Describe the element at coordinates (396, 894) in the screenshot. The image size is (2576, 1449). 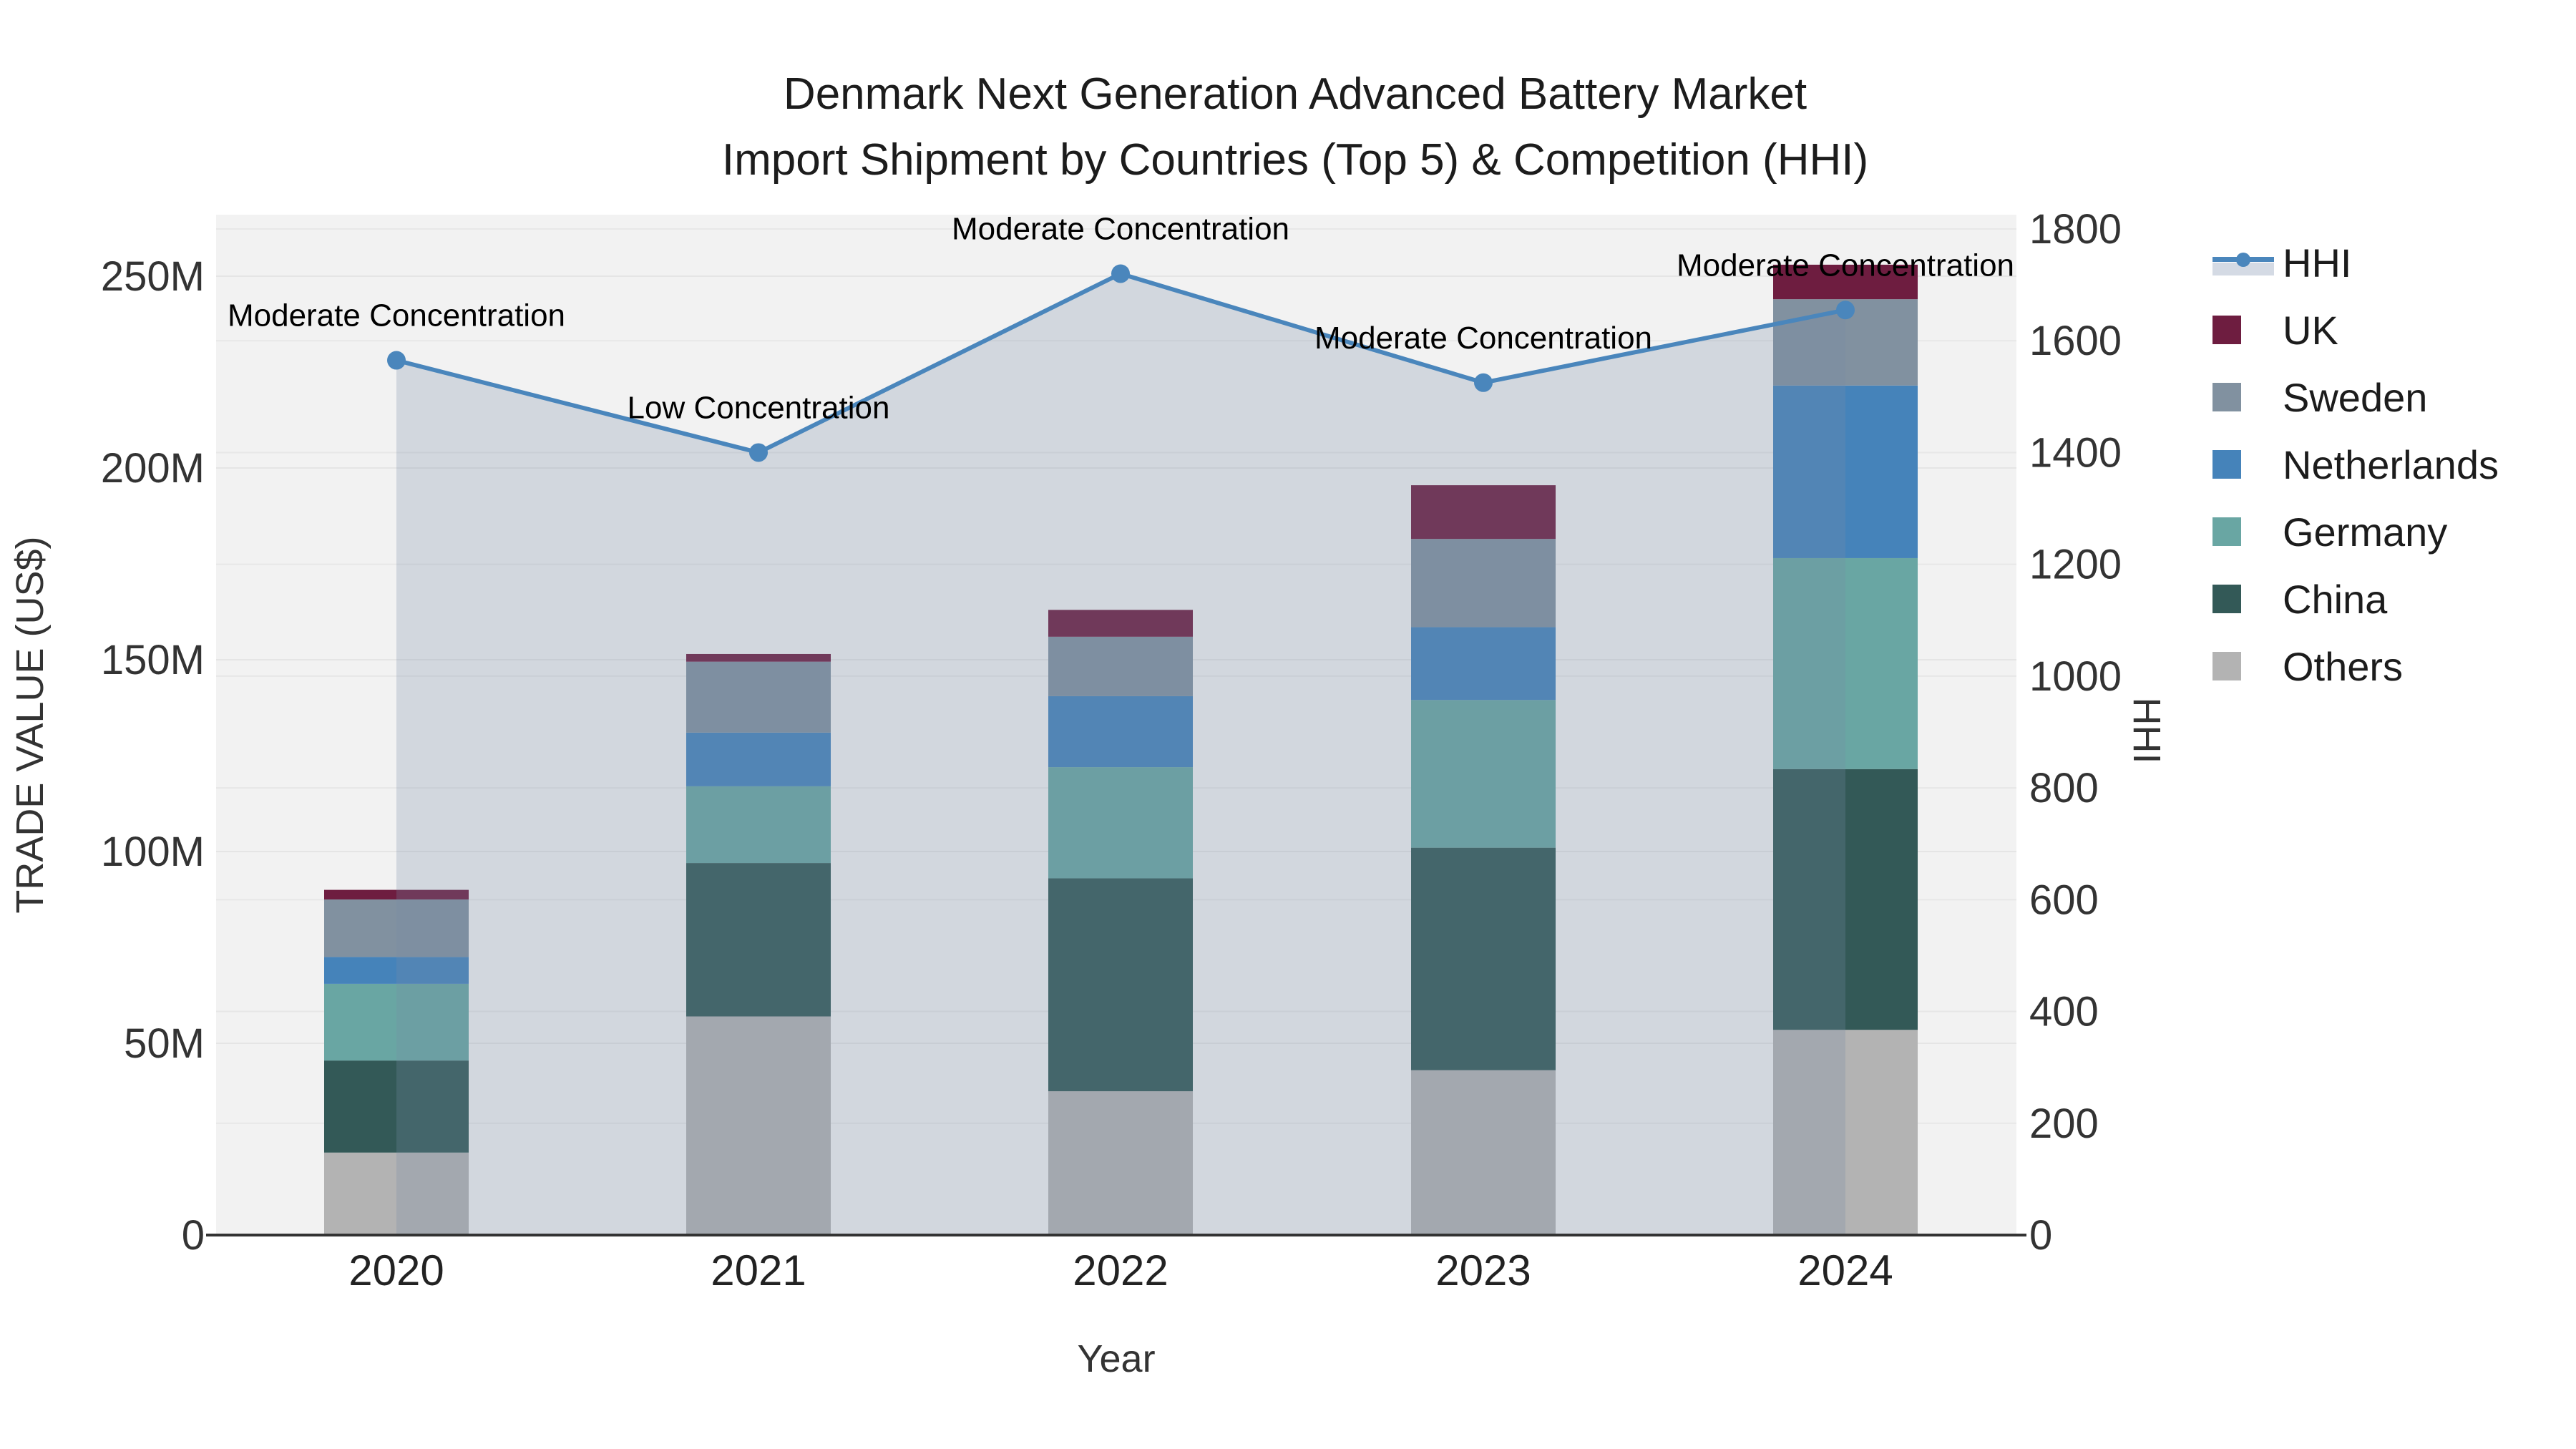
I see `bar-2020-uk` at that location.